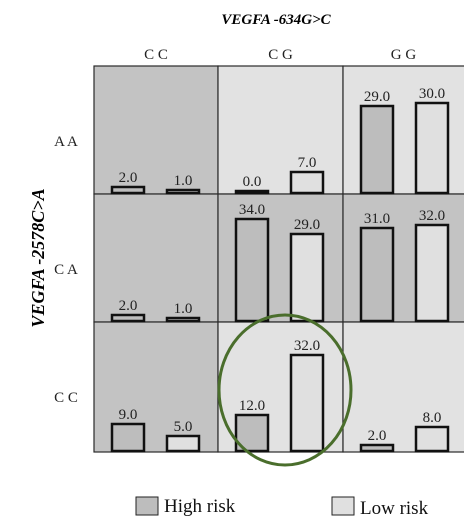  What do you see at coordinates (38, 257) in the screenshot?
I see `y-axis-label: VEGFA -2578C>A` at bounding box center [38, 257].